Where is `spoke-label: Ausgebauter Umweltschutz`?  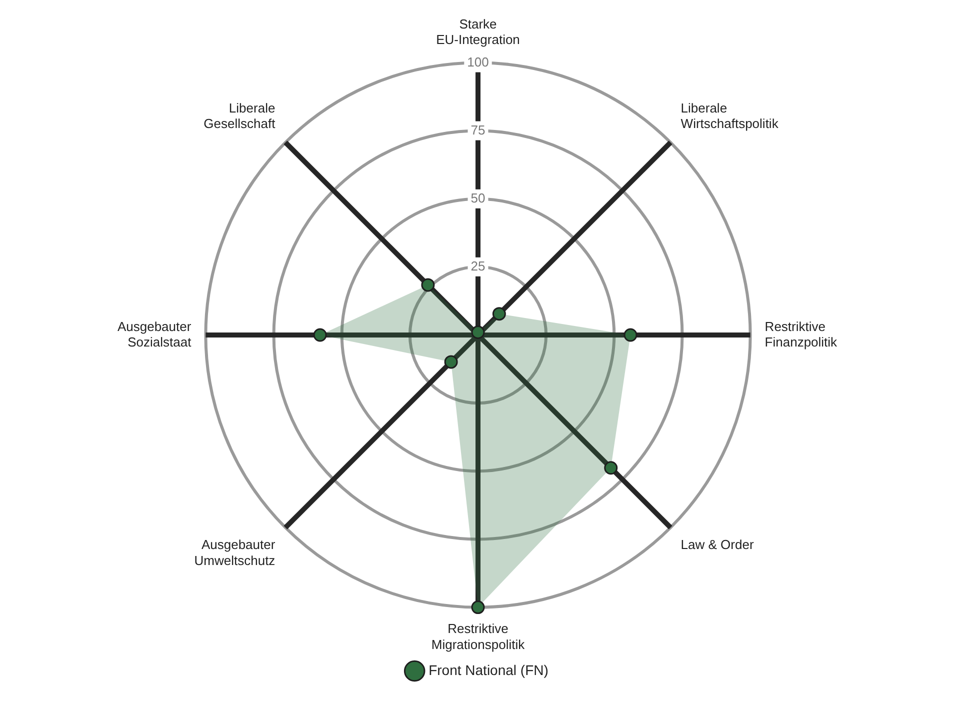
spoke-label: Ausgebauter Umweltschutz is located at coordinates (235, 552).